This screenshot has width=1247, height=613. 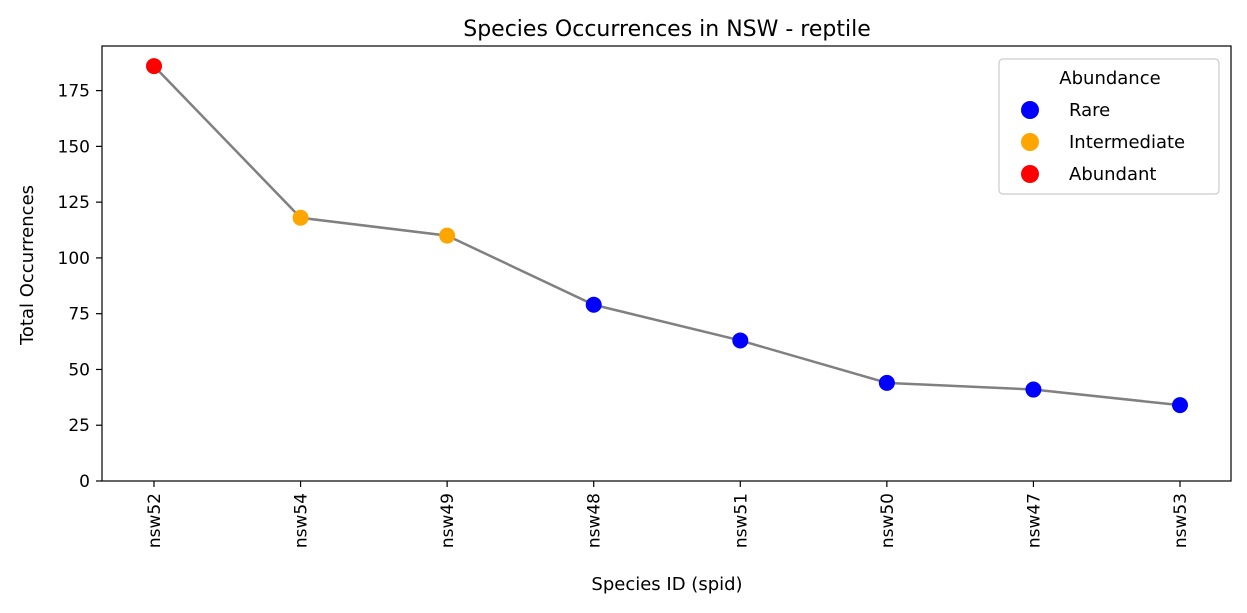 I want to click on x-axis-label: Species ID (spid), so click(x=666, y=584).